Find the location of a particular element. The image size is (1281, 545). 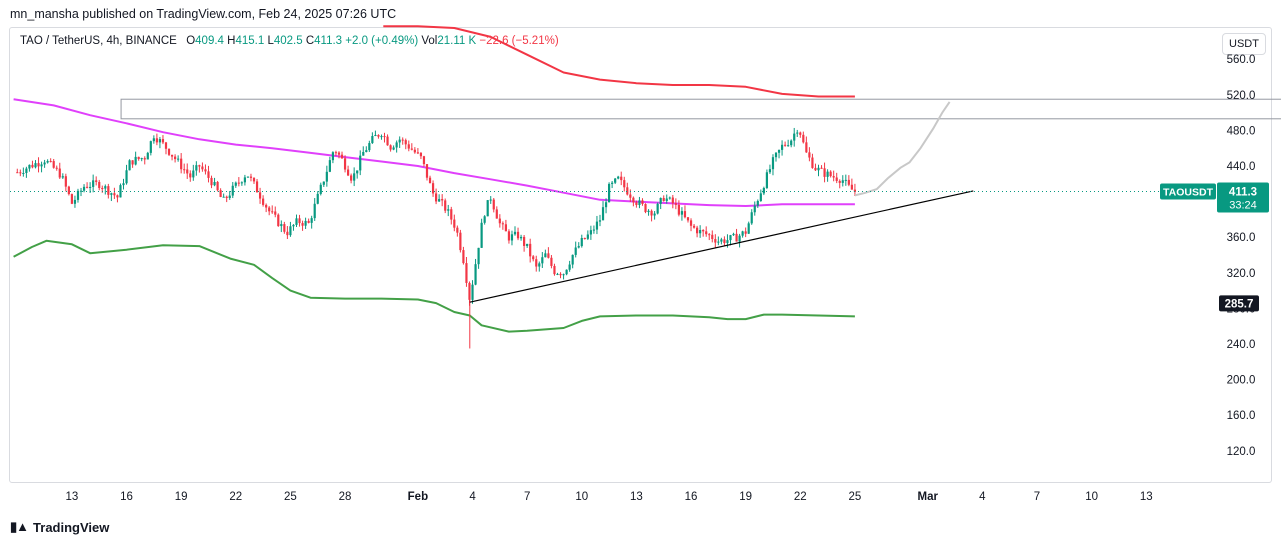

footer-brand: TradingView is located at coordinates (71, 527).